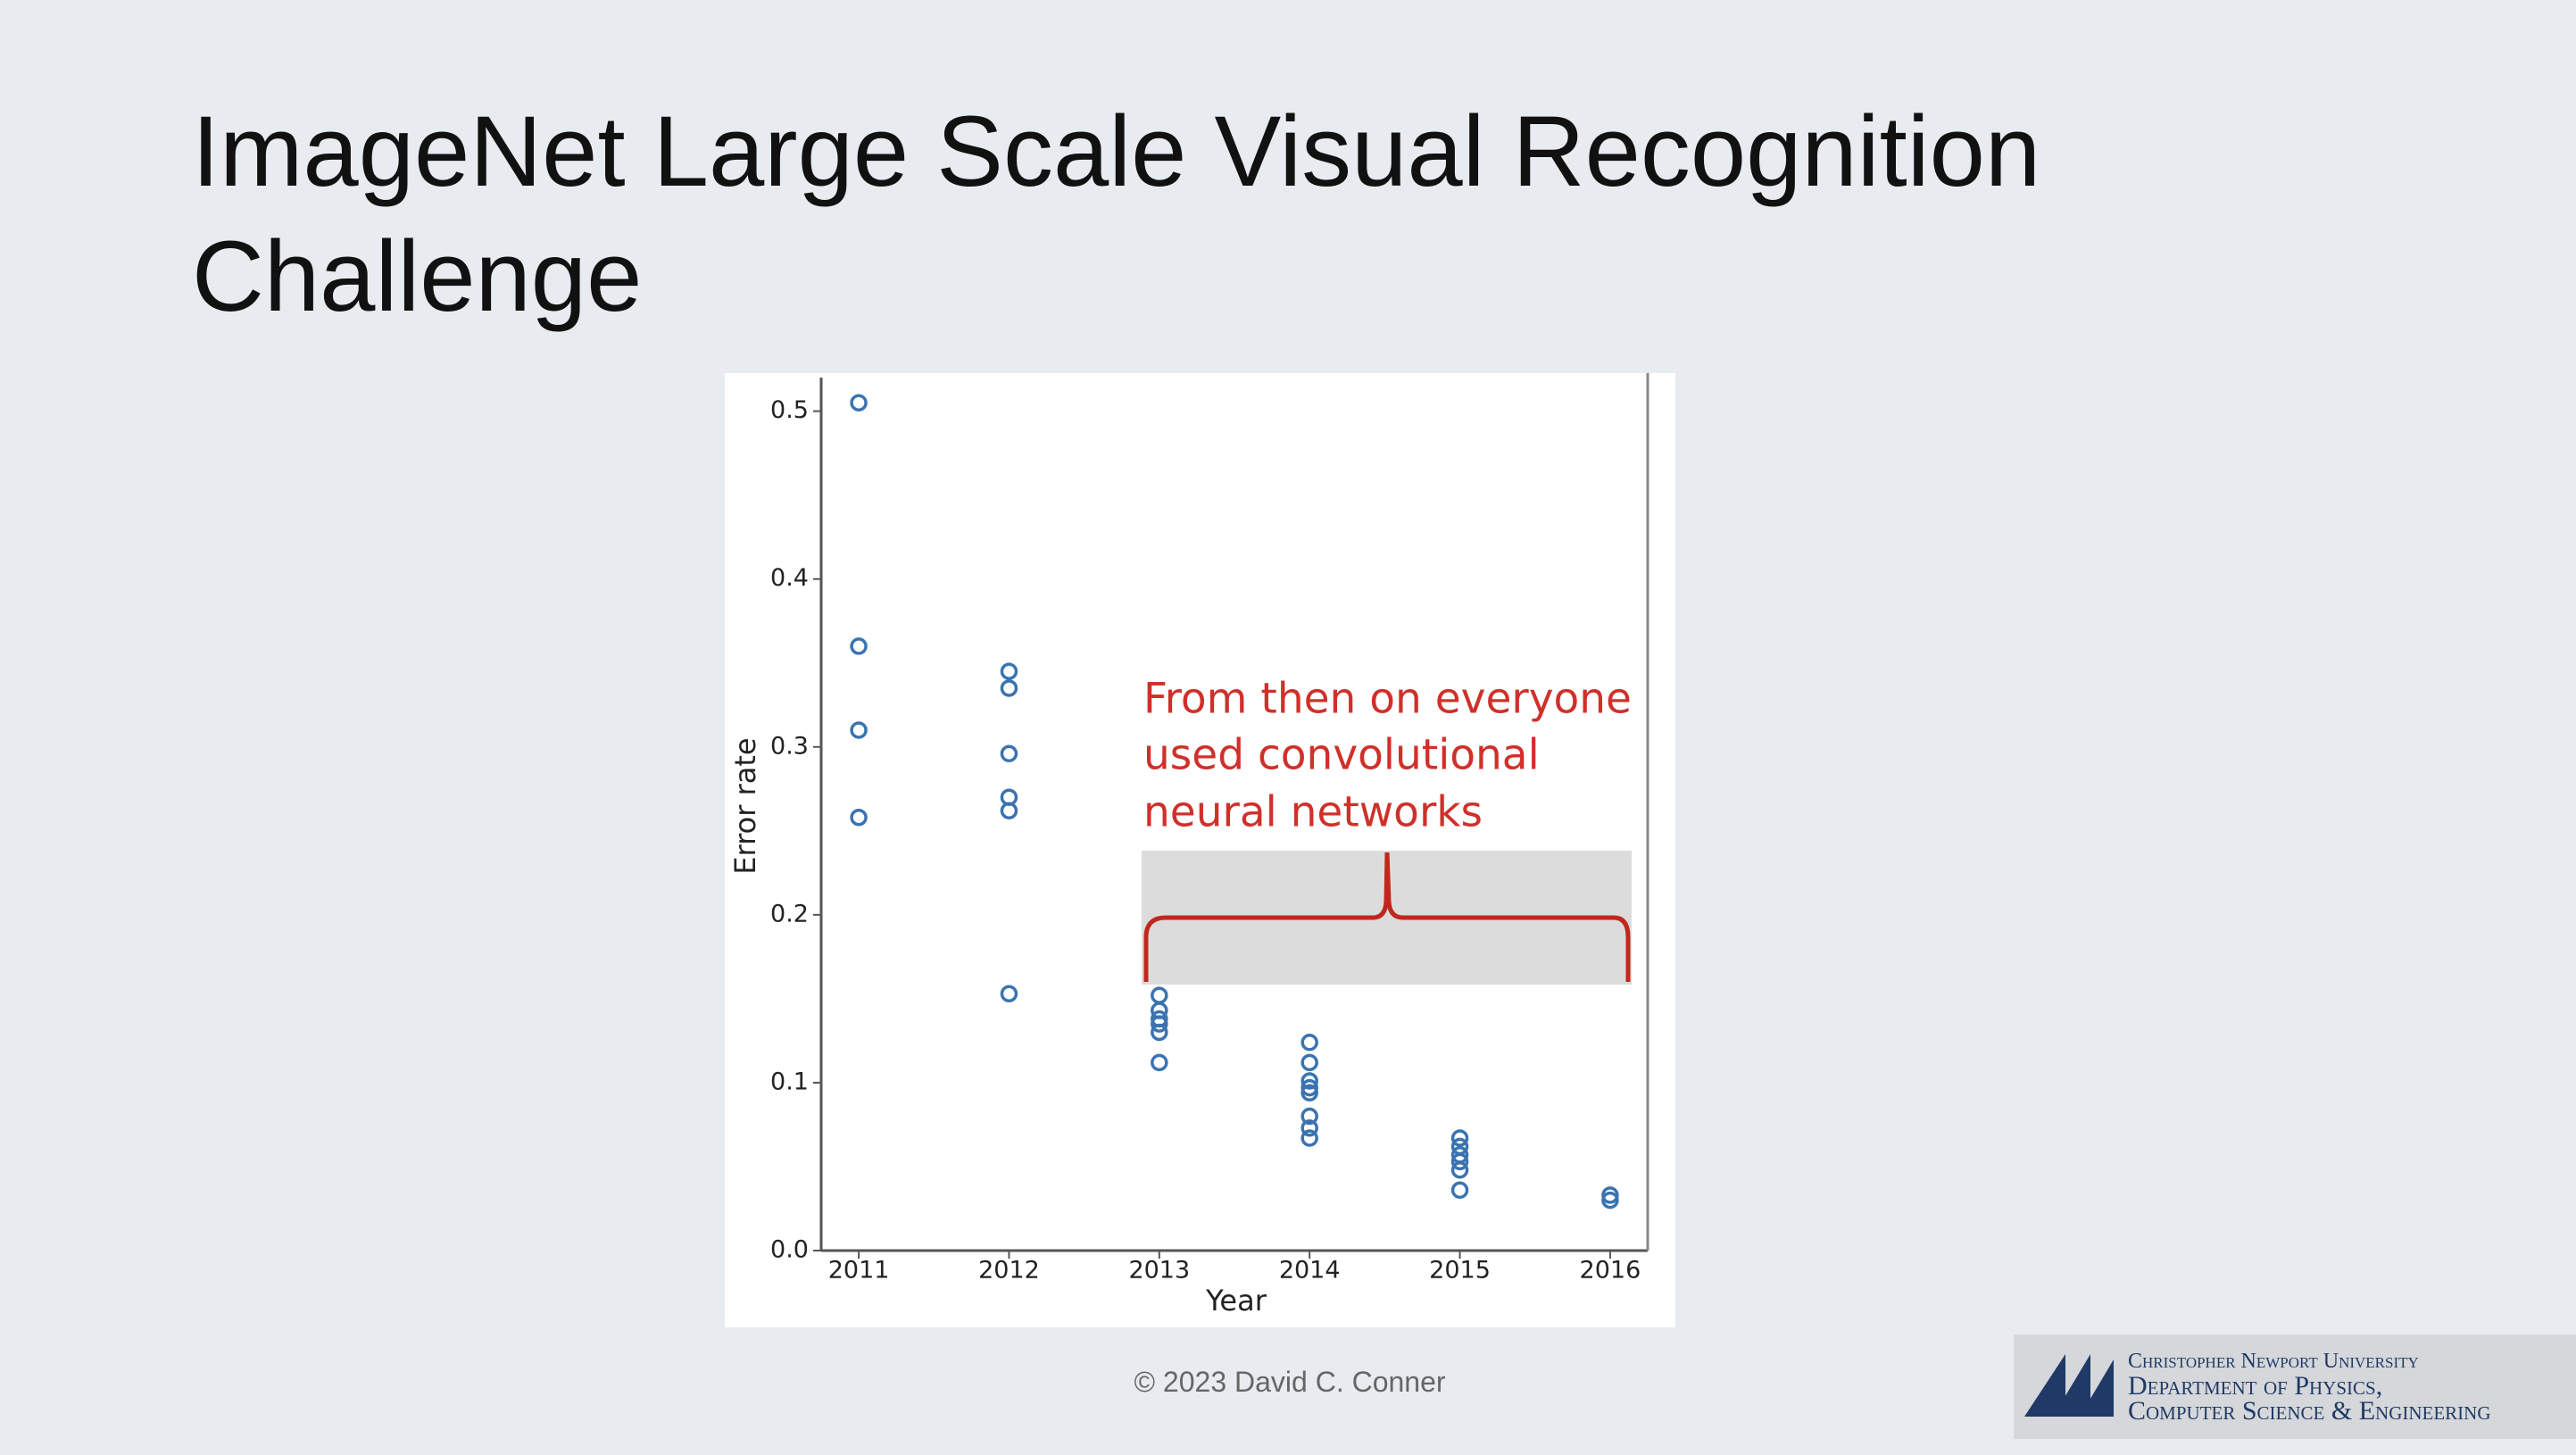 The height and width of the screenshot is (1455, 2576). What do you see at coordinates (1460, 1271) in the screenshot?
I see `x-tick-label: 2015` at bounding box center [1460, 1271].